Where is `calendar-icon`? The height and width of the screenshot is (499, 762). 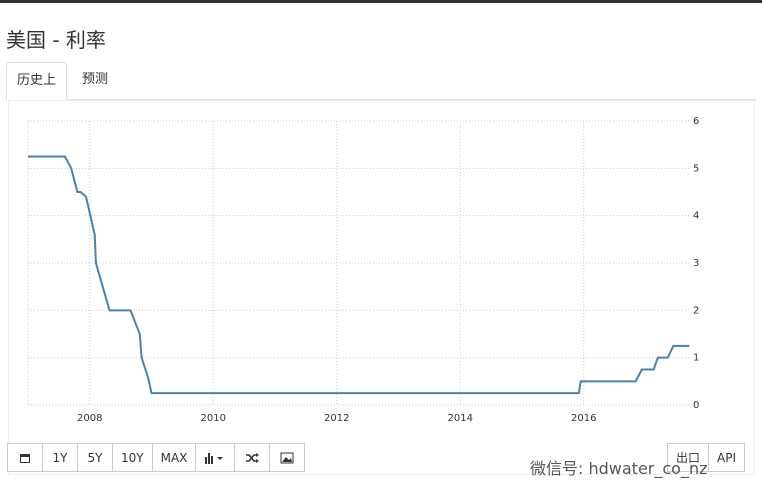
calendar-icon is located at coordinates (25, 458).